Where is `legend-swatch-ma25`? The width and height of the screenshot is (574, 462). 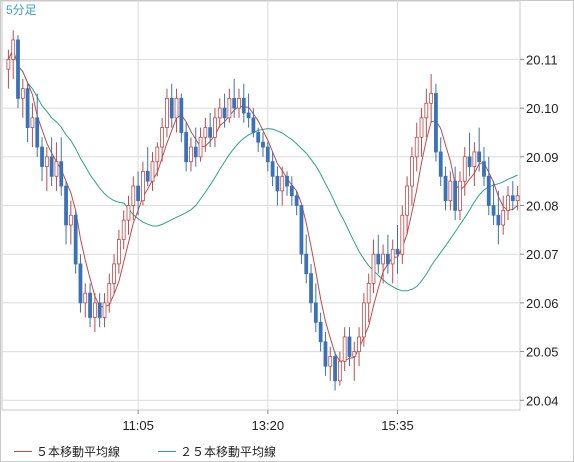
legend-swatch-ma25 is located at coordinates (167, 451).